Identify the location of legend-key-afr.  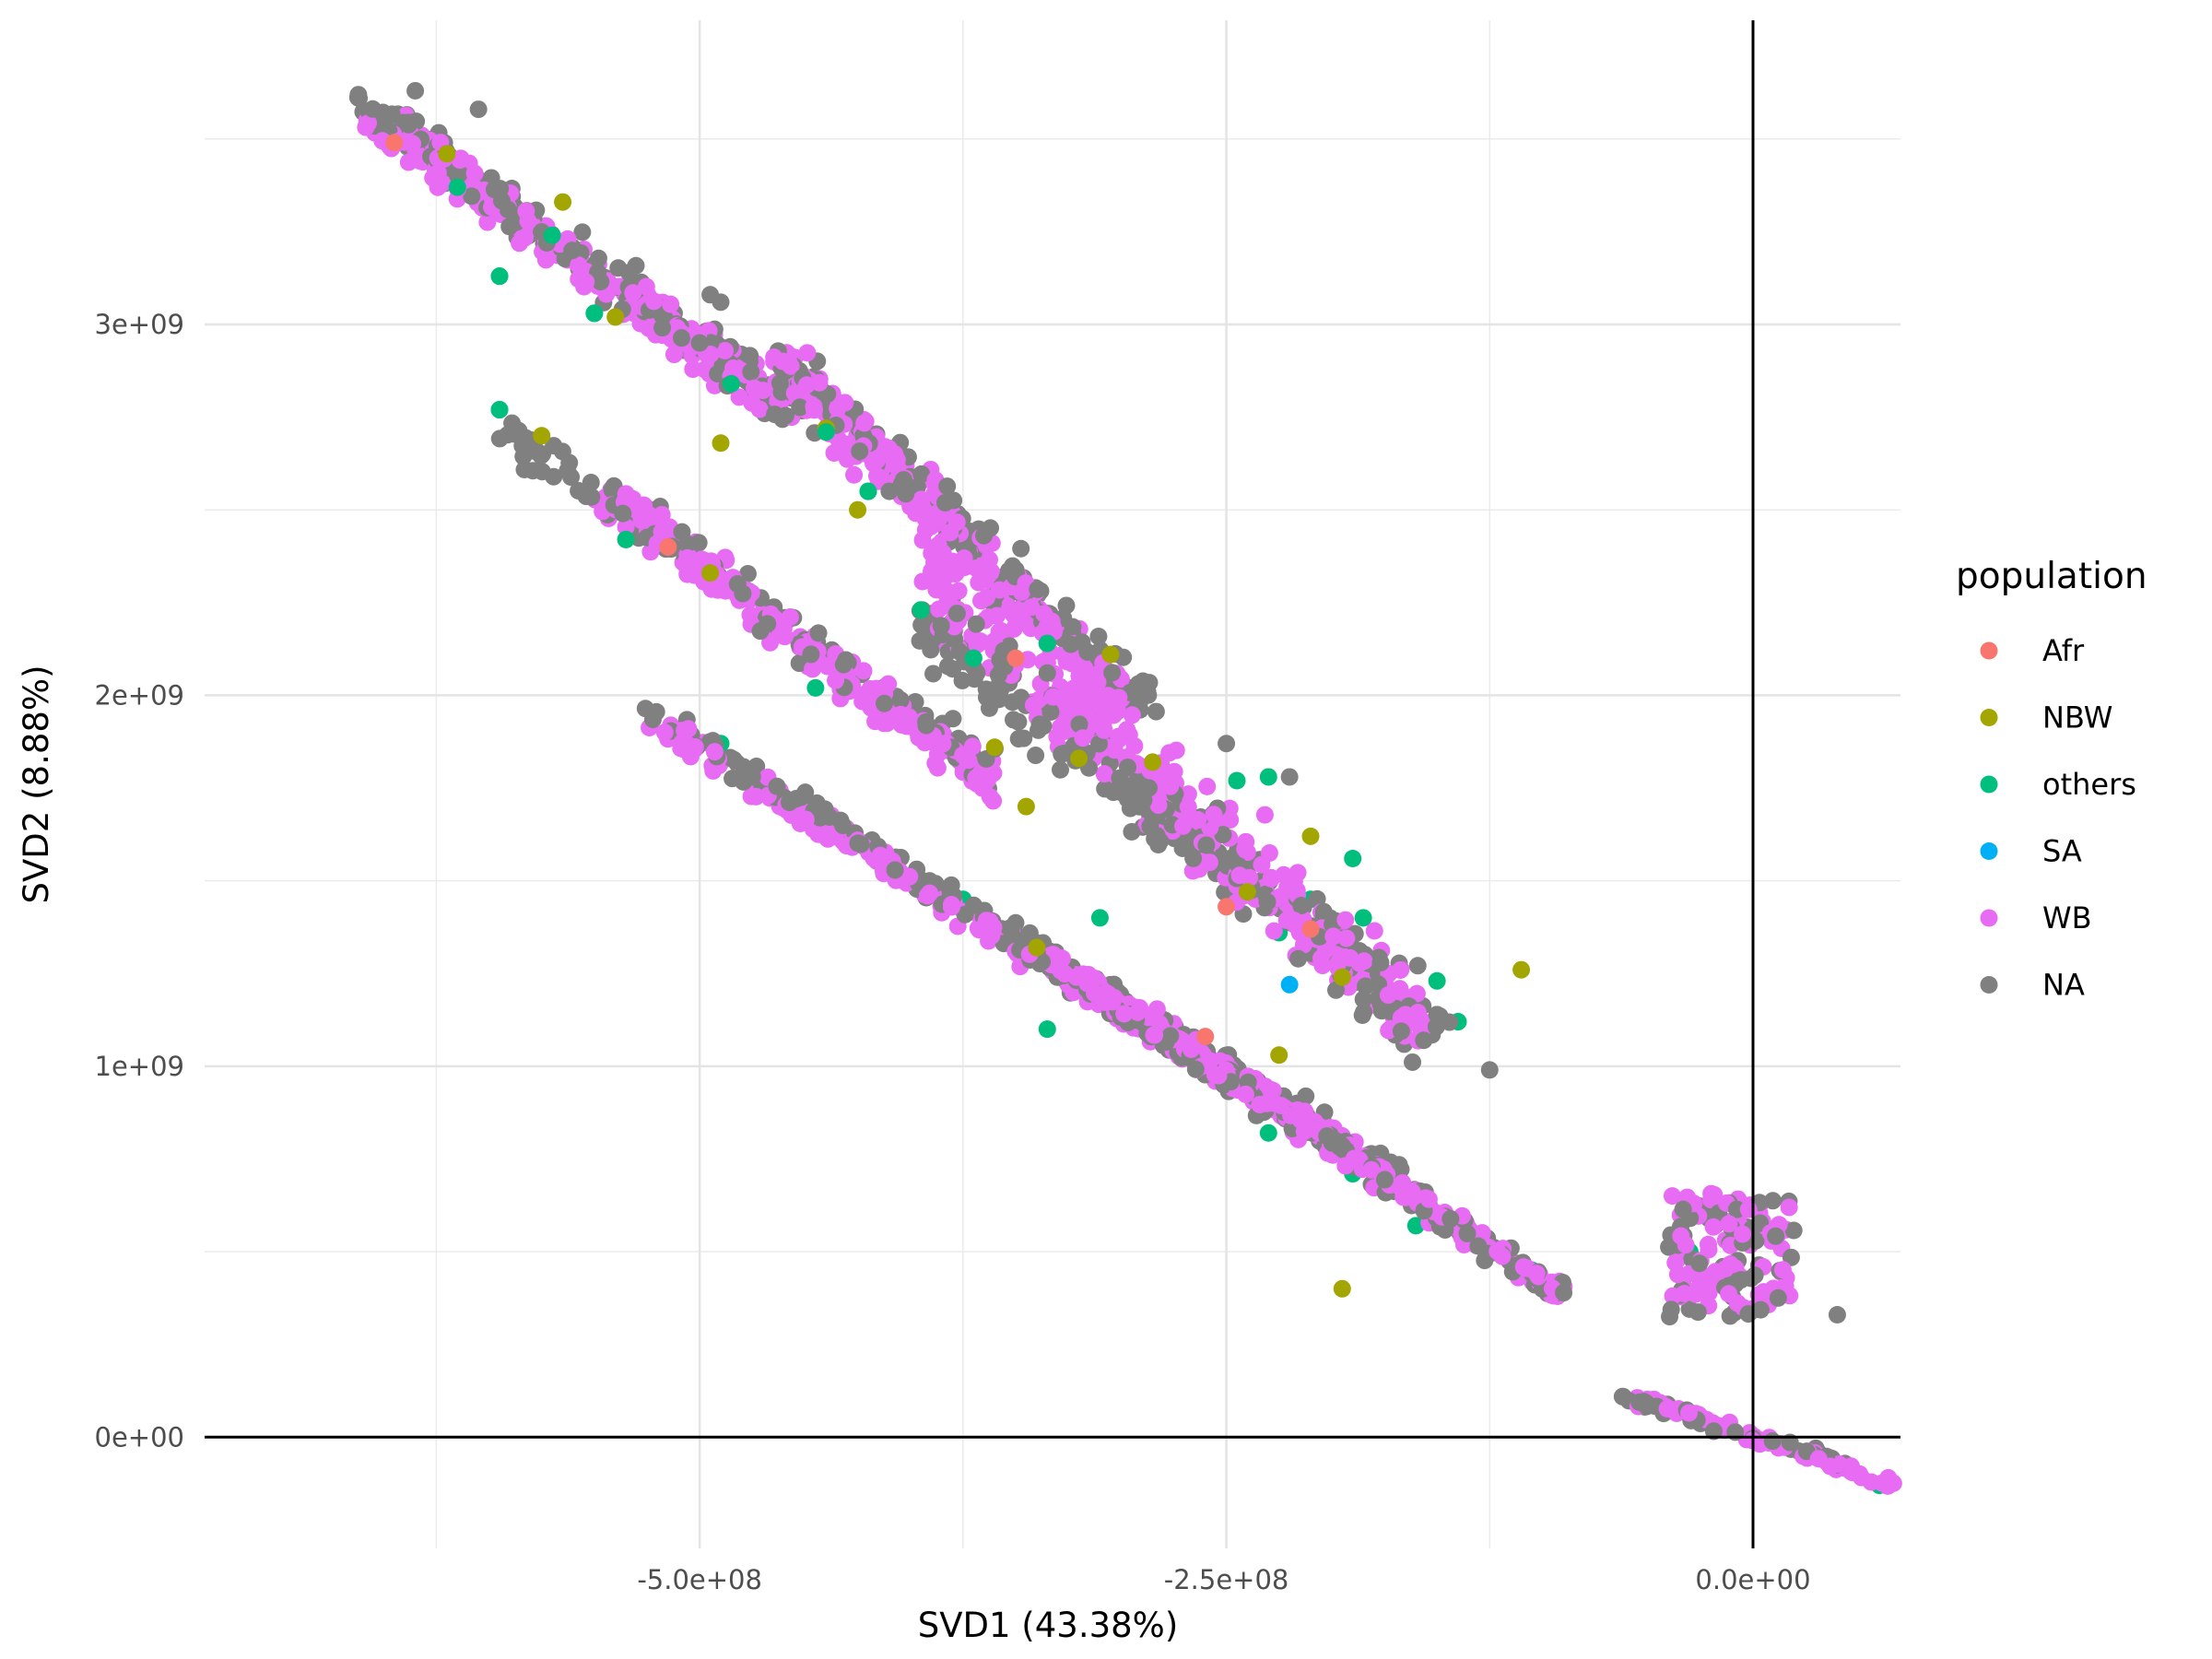
(1989, 650).